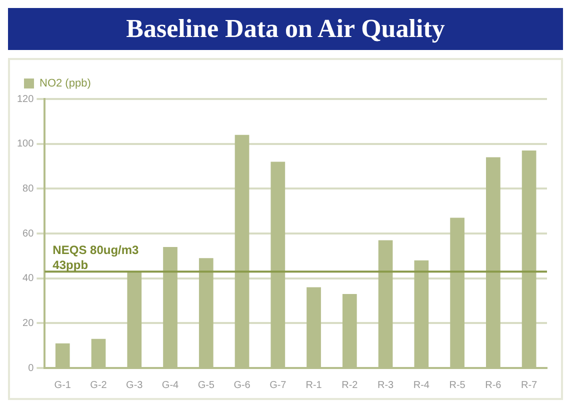  I want to click on x-tick-label: G-7, so click(278, 385).